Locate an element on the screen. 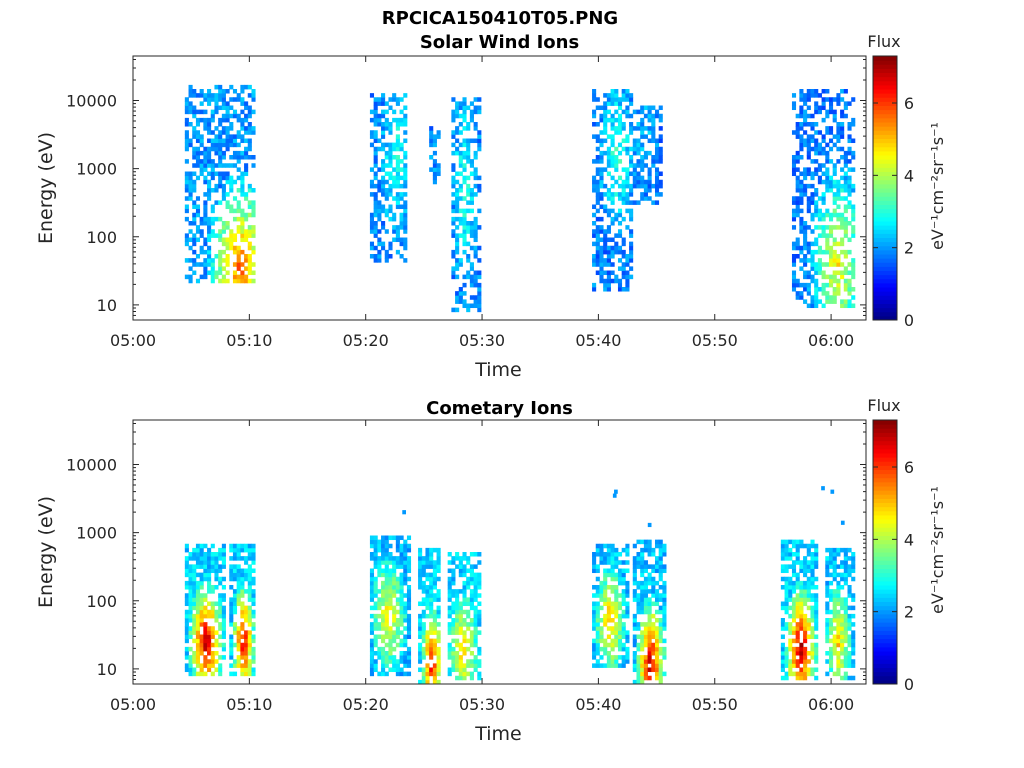 This screenshot has height=768, width=1024. y-axis-label: Energy (eV) is located at coordinates (46, 552).